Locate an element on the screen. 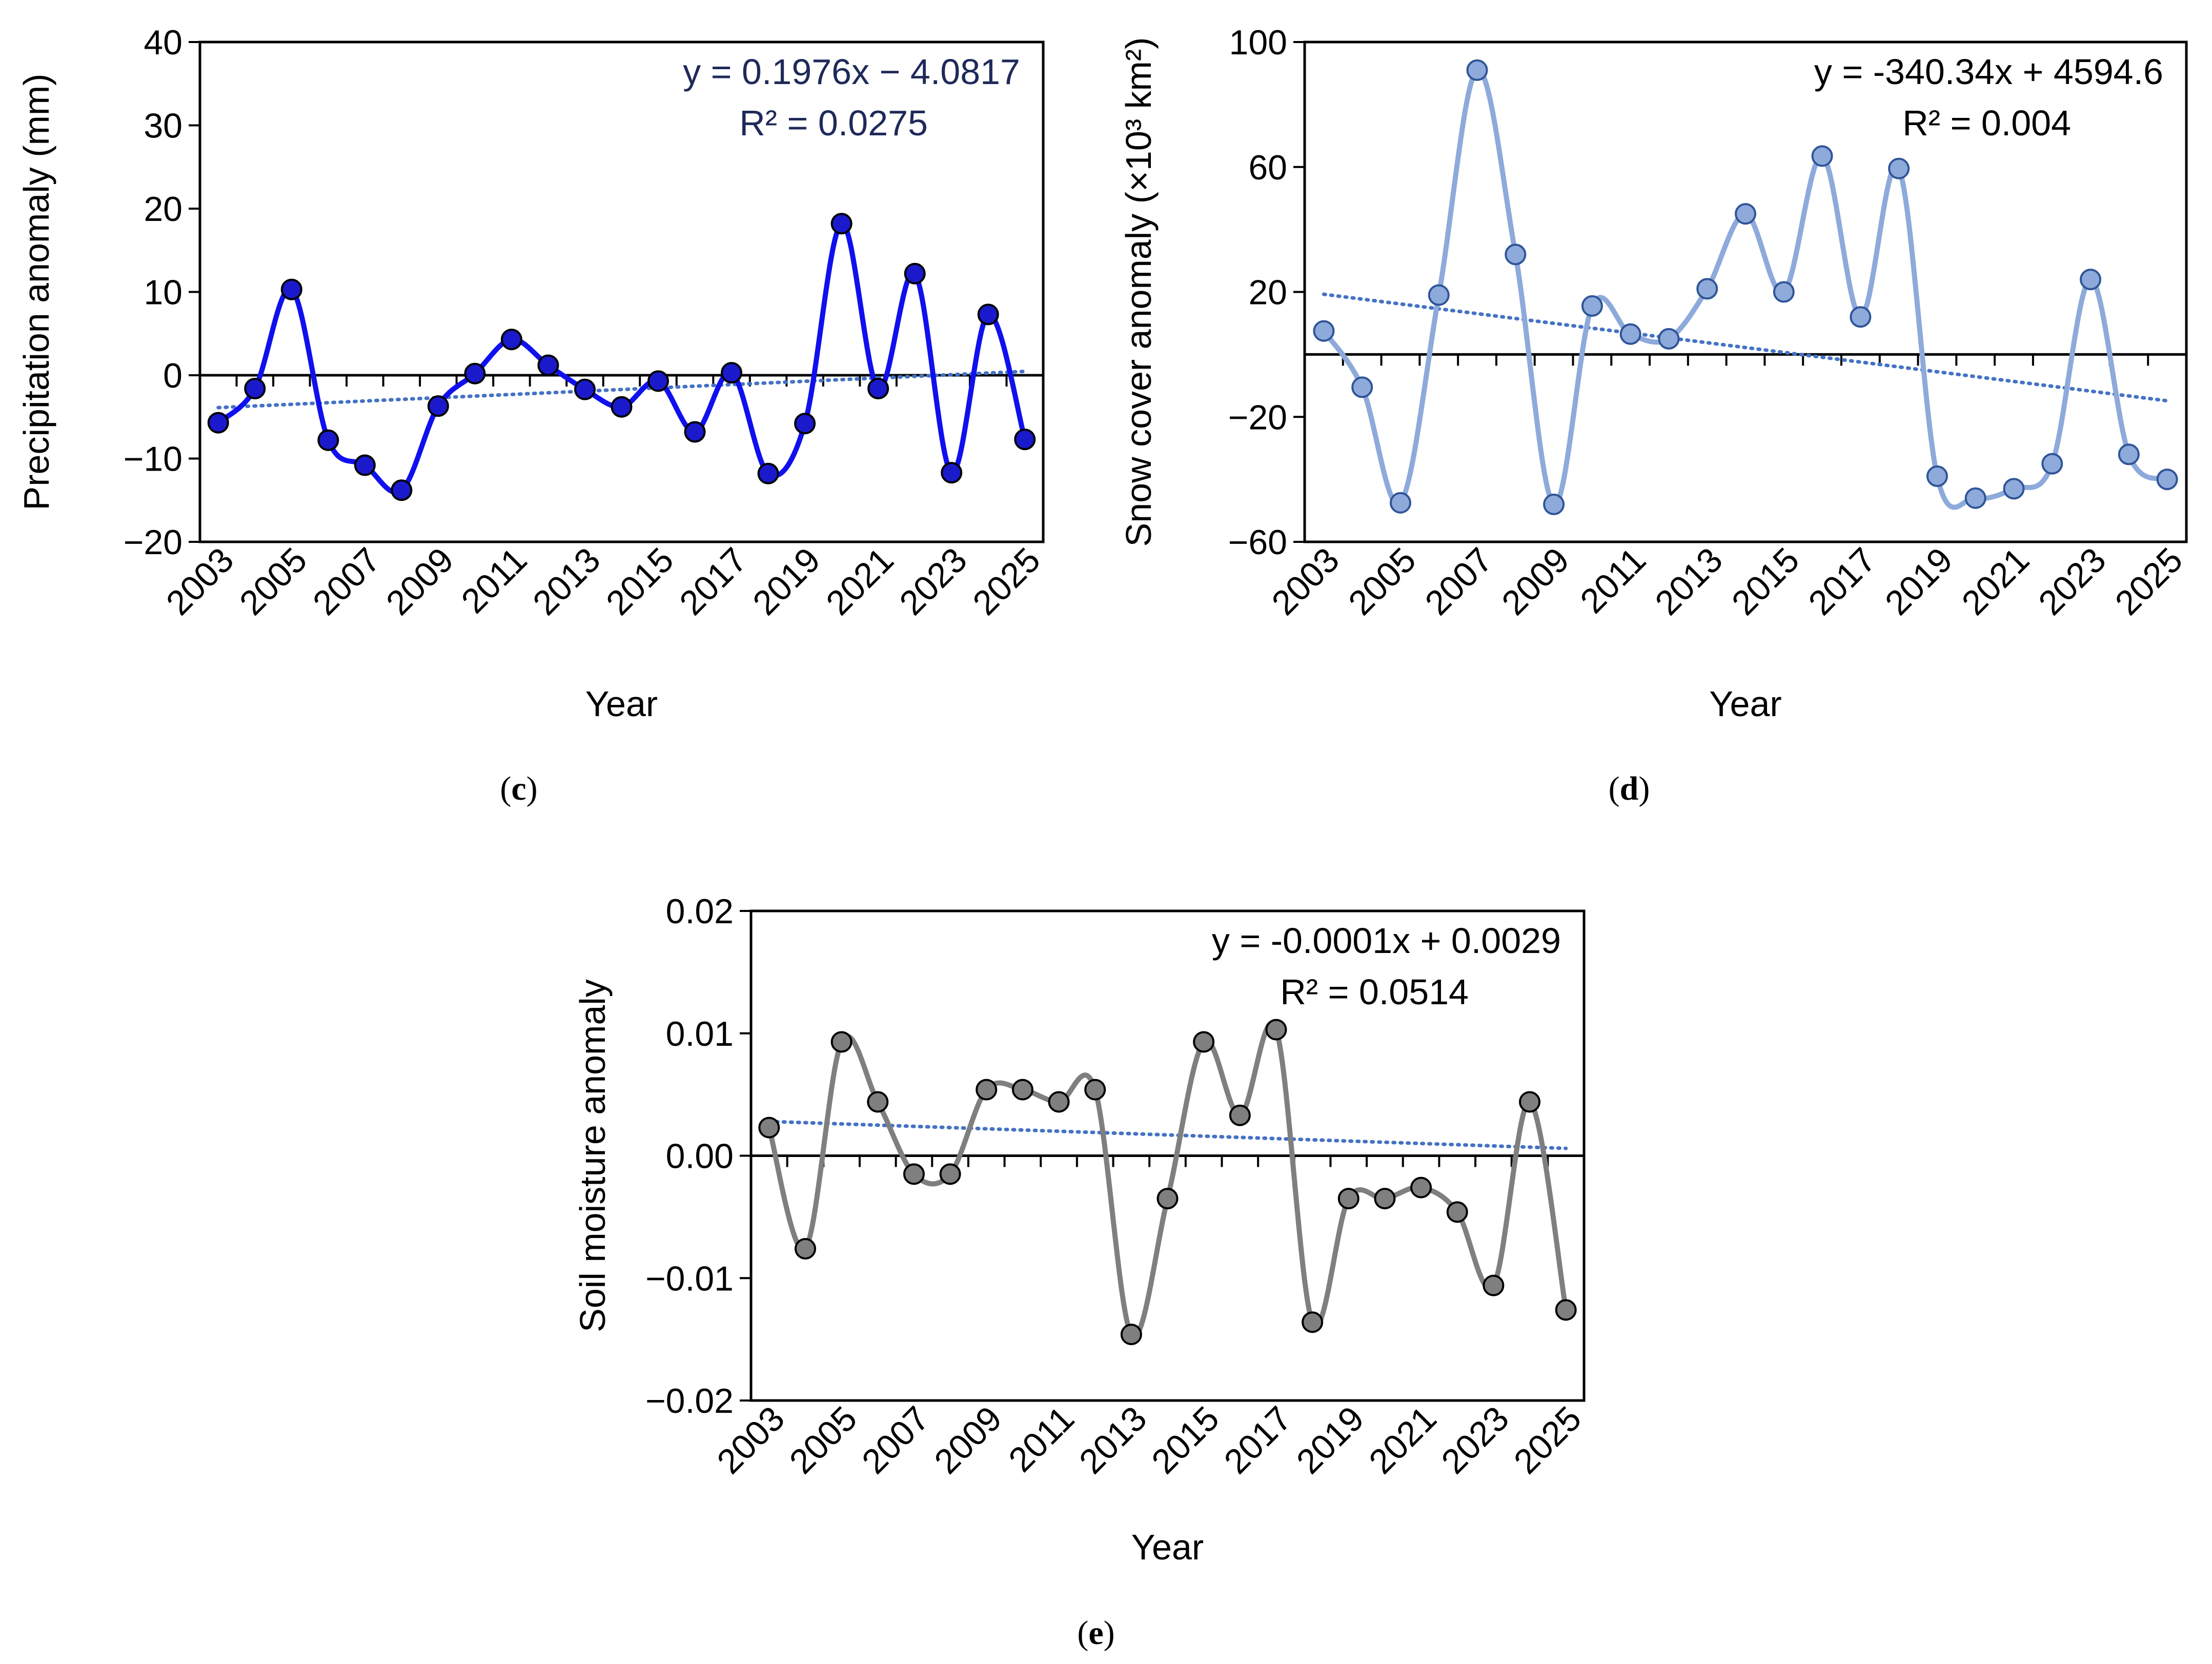 The image size is (2212, 1664). y-tick-label: 30 is located at coordinates (163, 126).